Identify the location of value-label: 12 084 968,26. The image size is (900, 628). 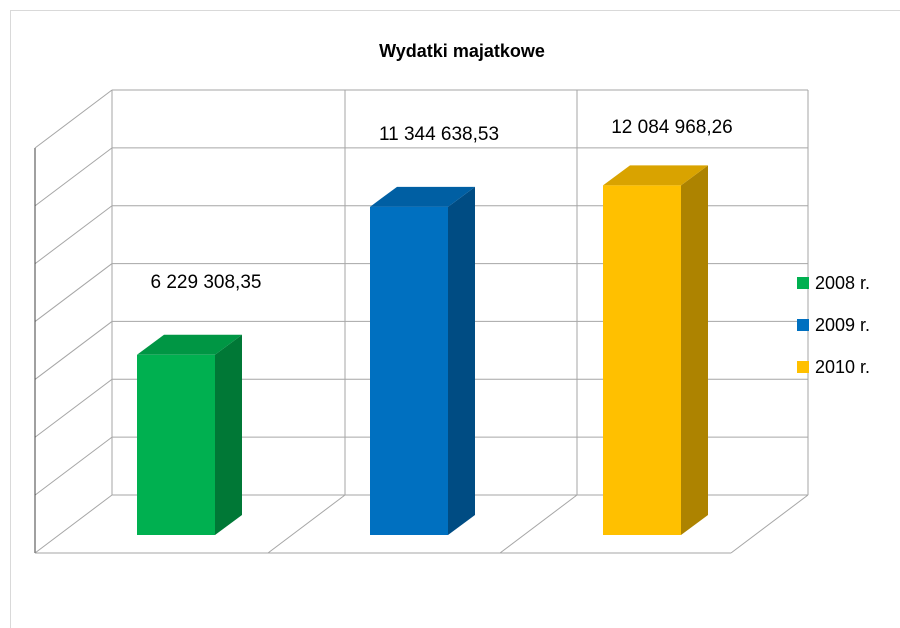
(672, 127).